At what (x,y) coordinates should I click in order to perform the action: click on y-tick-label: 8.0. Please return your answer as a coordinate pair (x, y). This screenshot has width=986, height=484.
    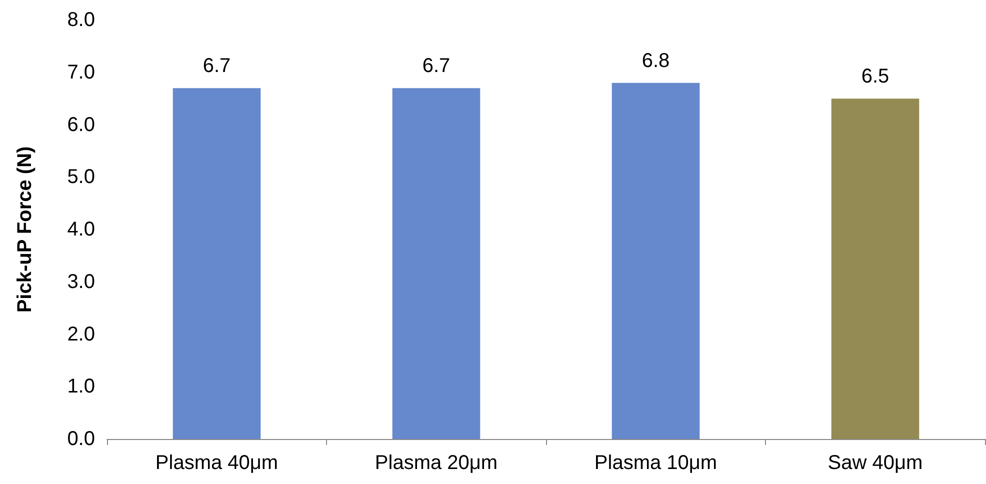
    Looking at the image, I should click on (81, 20).